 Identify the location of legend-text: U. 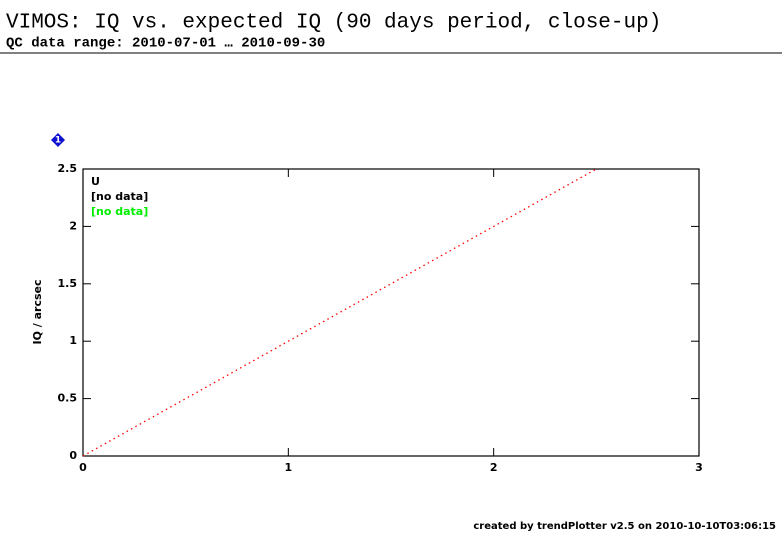
(95, 181).